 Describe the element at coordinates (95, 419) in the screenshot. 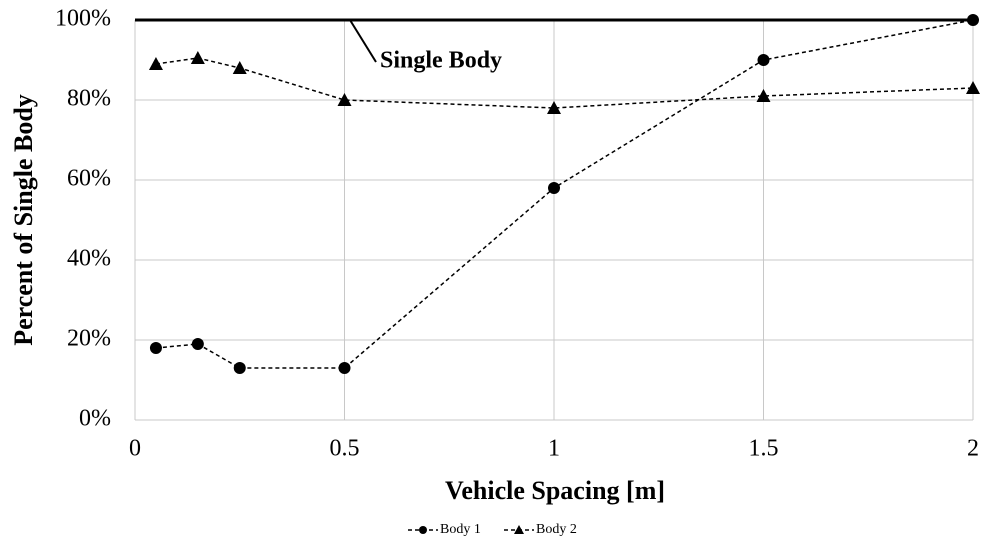

I see `y-tick-label: 0%` at that location.